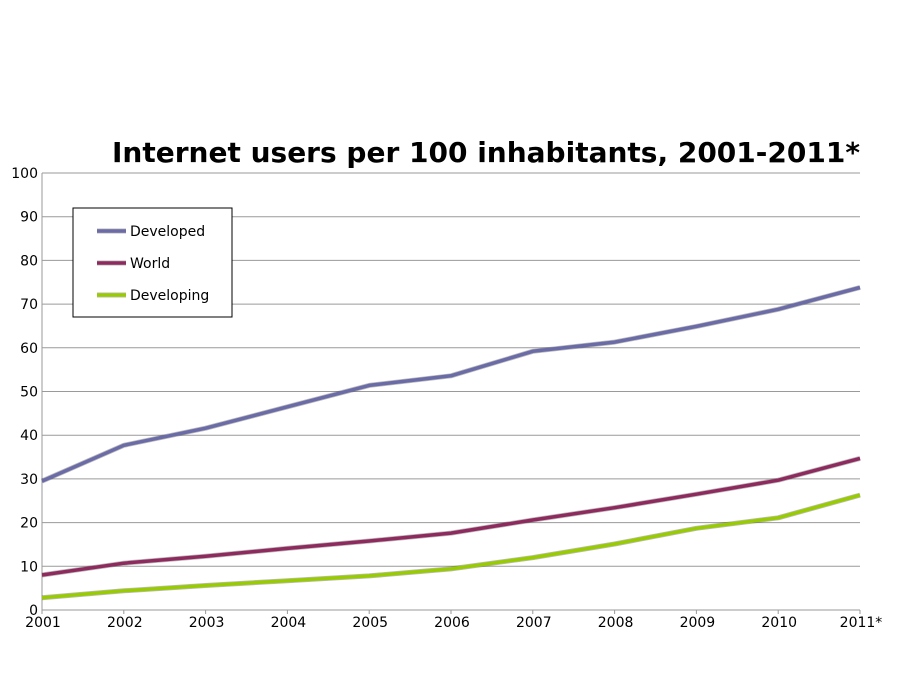 The image size is (900, 700). What do you see at coordinates (289, 623) in the screenshot?
I see `x-tick-label: 2004` at bounding box center [289, 623].